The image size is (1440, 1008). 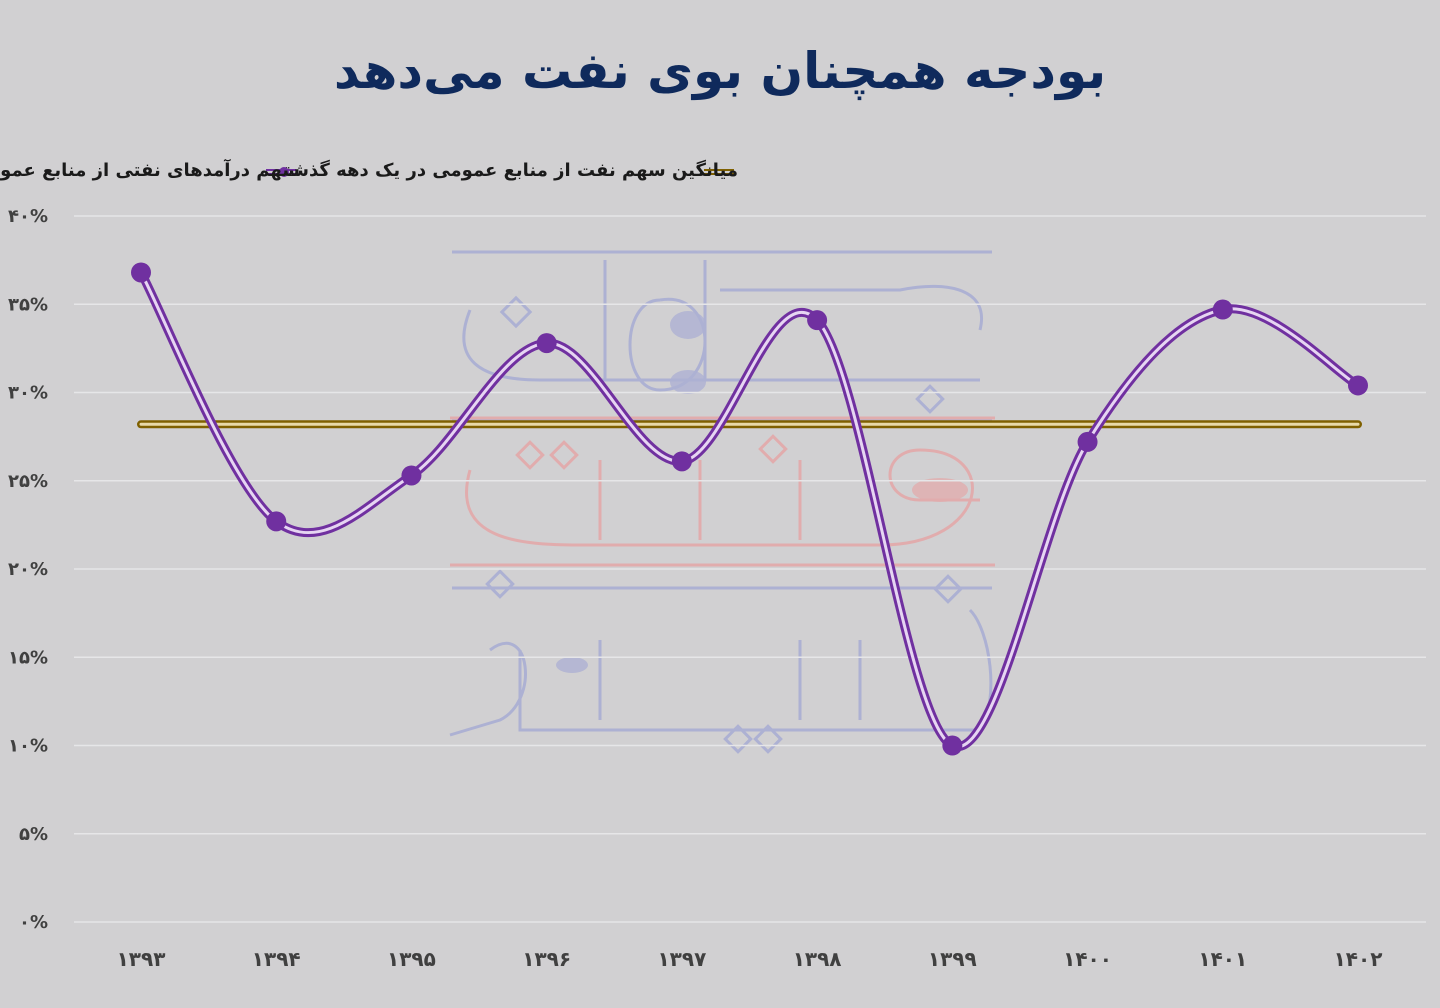 What do you see at coordinates (411, 959) in the screenshot?
I see `x-tick-label: ۱۳۹۵` at bounding box center [411, 959].